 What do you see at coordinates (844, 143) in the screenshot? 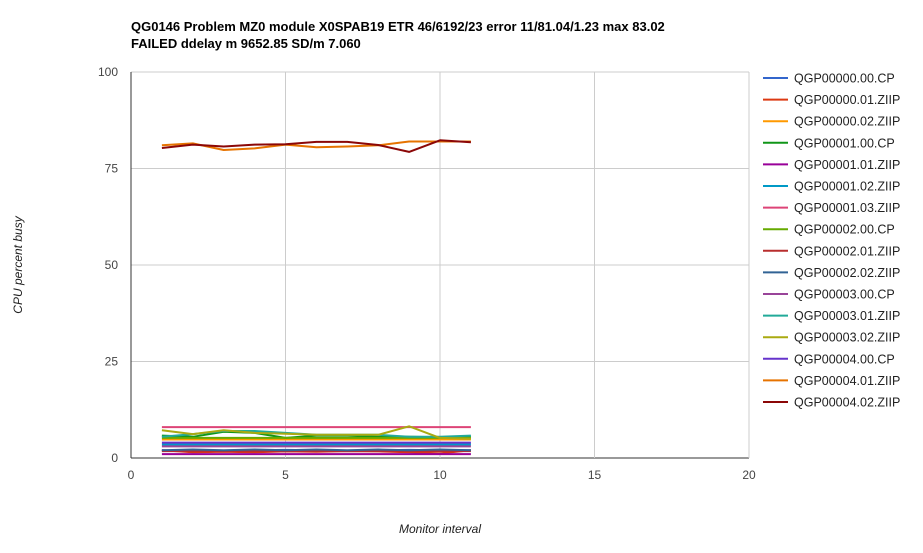
I see `legend-label: QGP00001.00.CP` at bounding box center [844, 143].